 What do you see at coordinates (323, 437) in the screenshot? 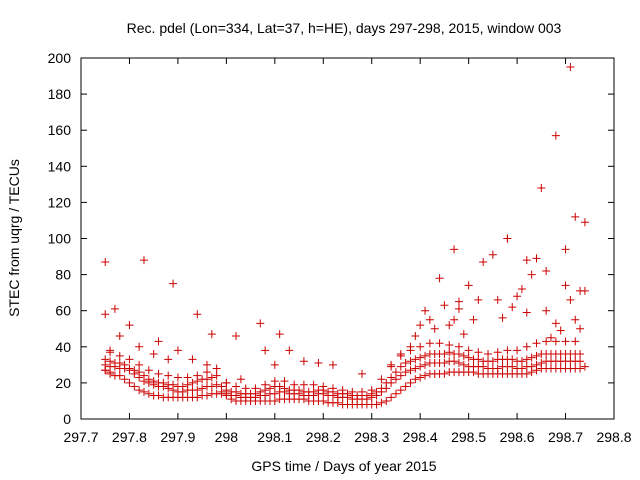
I see `x-tick-label: 298.2` at bounding box center [323, 437].